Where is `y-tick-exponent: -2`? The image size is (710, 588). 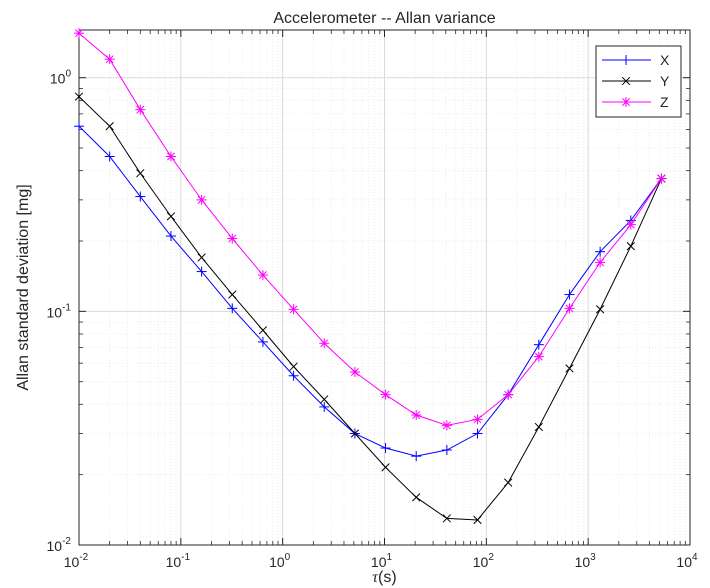
y-tick-exponent: -2 is located at coordinates (66, 541).